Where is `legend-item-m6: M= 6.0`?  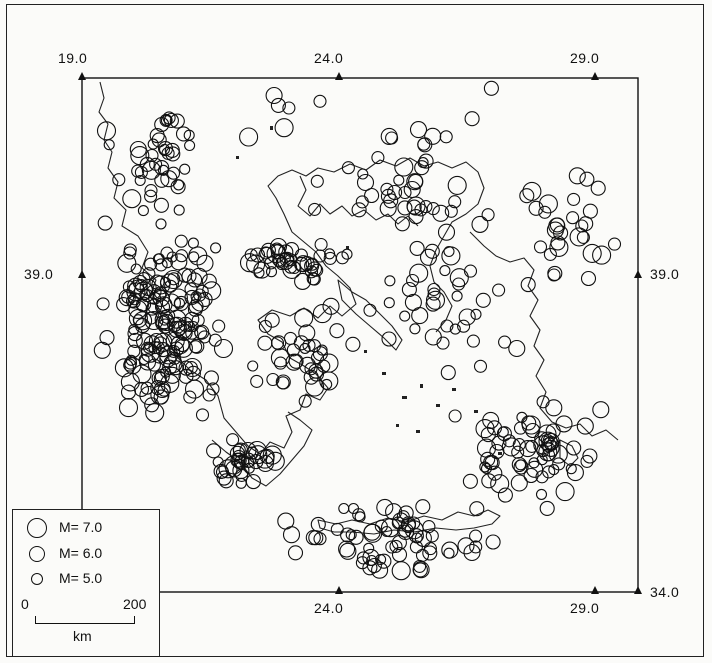 legend-item-m6: M= 6.0 is located at coordinates (86, 554).